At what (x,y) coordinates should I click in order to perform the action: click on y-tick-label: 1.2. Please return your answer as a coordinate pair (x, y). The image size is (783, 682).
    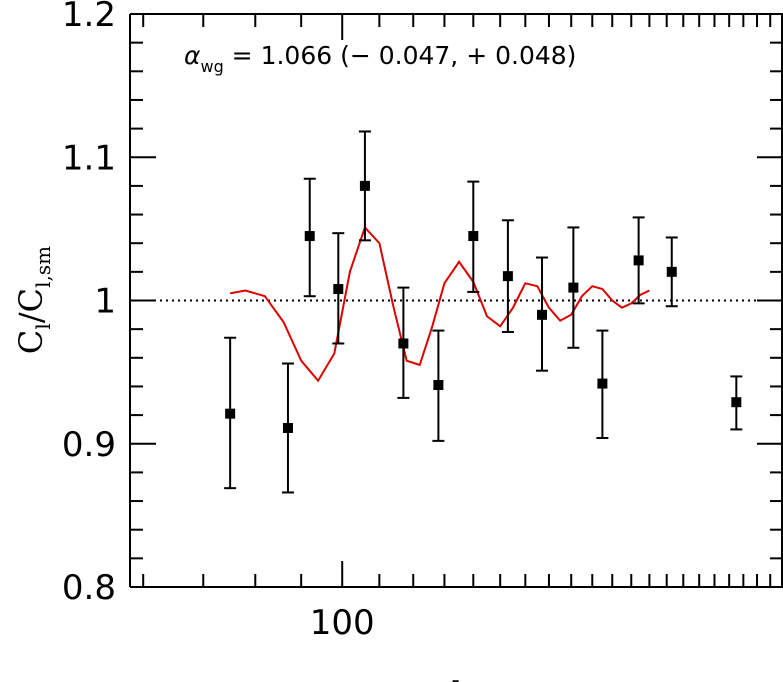
    Looking at the image, I should click on (89, 17).